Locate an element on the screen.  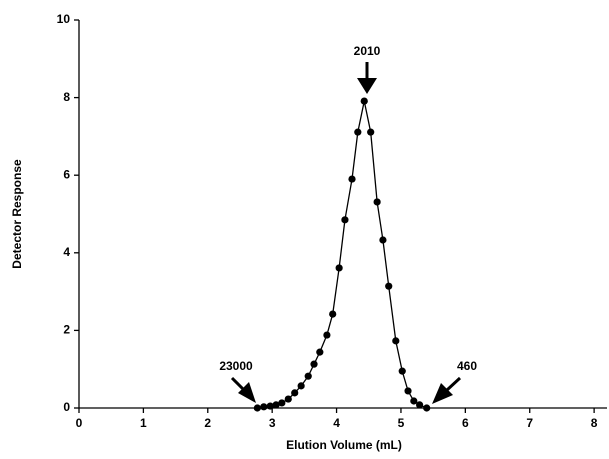
x-axis-label: Elution Volume (mL) is located at coordinates (344, 445).